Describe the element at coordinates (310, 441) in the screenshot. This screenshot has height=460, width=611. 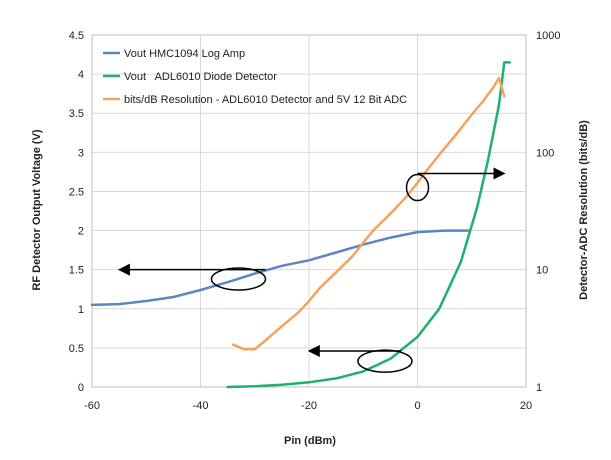
I see `x-axis-title: Pin (dBm)` at that location.